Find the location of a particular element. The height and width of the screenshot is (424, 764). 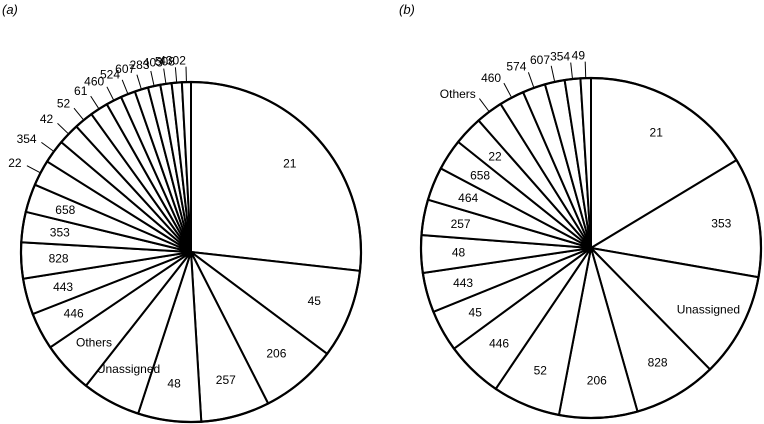

slice-label-61: 61 is located at coordinates (81, 91).